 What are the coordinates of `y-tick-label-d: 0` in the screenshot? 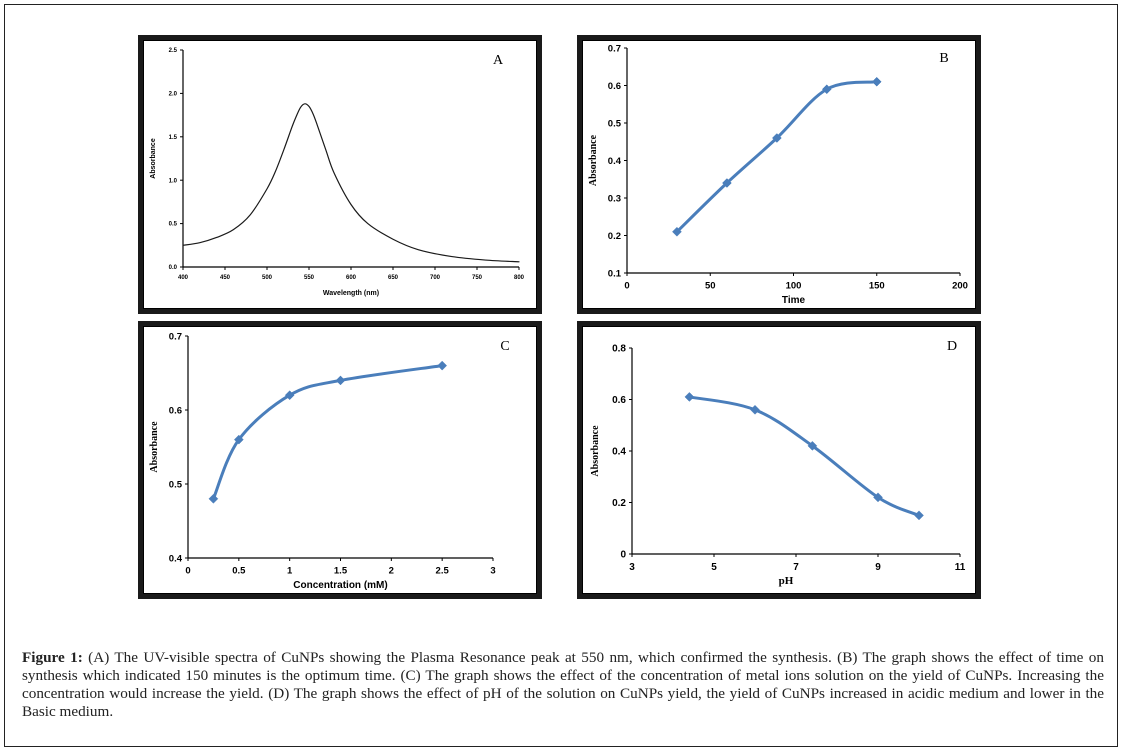 It's located at (623, 555).